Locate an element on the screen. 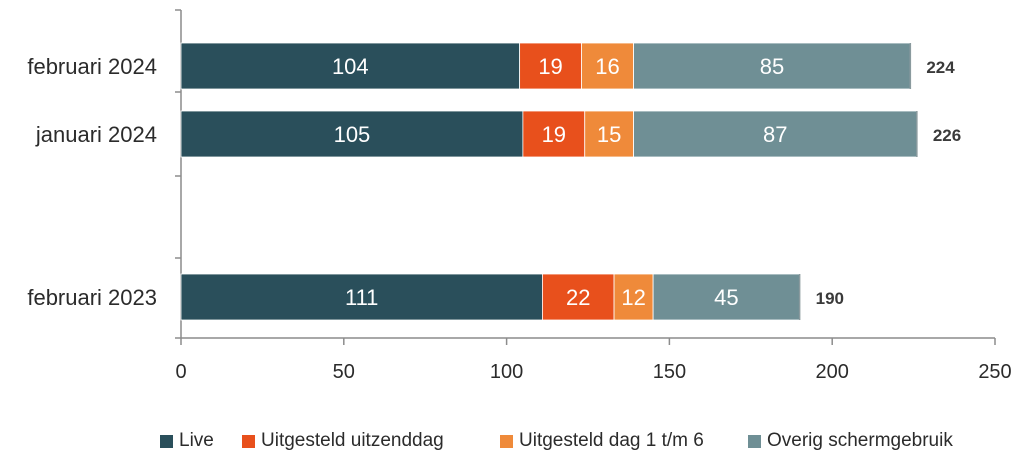 The width and height of the screenshot is (1024, 470). category-label: februari 2024 is located at coordinates (92, 66).